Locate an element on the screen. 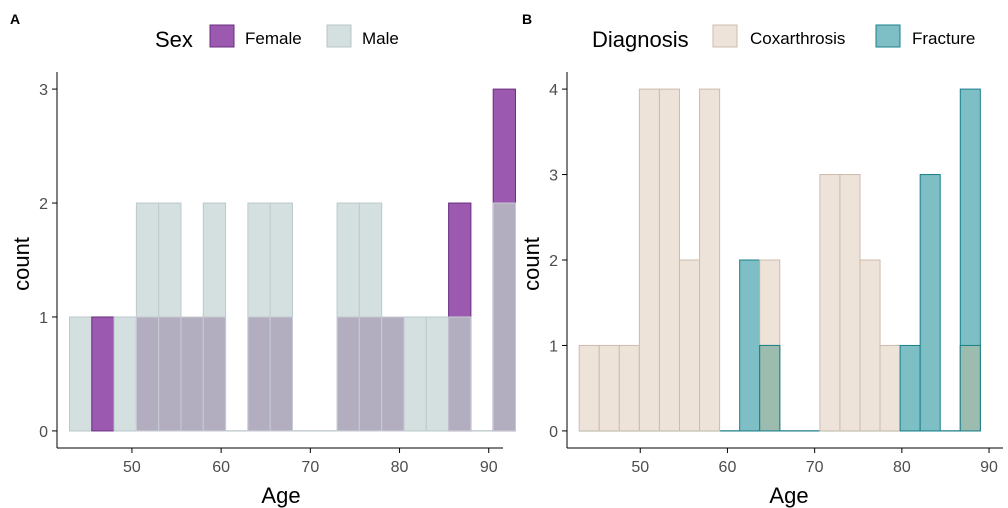 Image resolution: width=1008 pixels, height=508 pixels. legend-a: Sex Female Male is located at coordinates (277, 38).